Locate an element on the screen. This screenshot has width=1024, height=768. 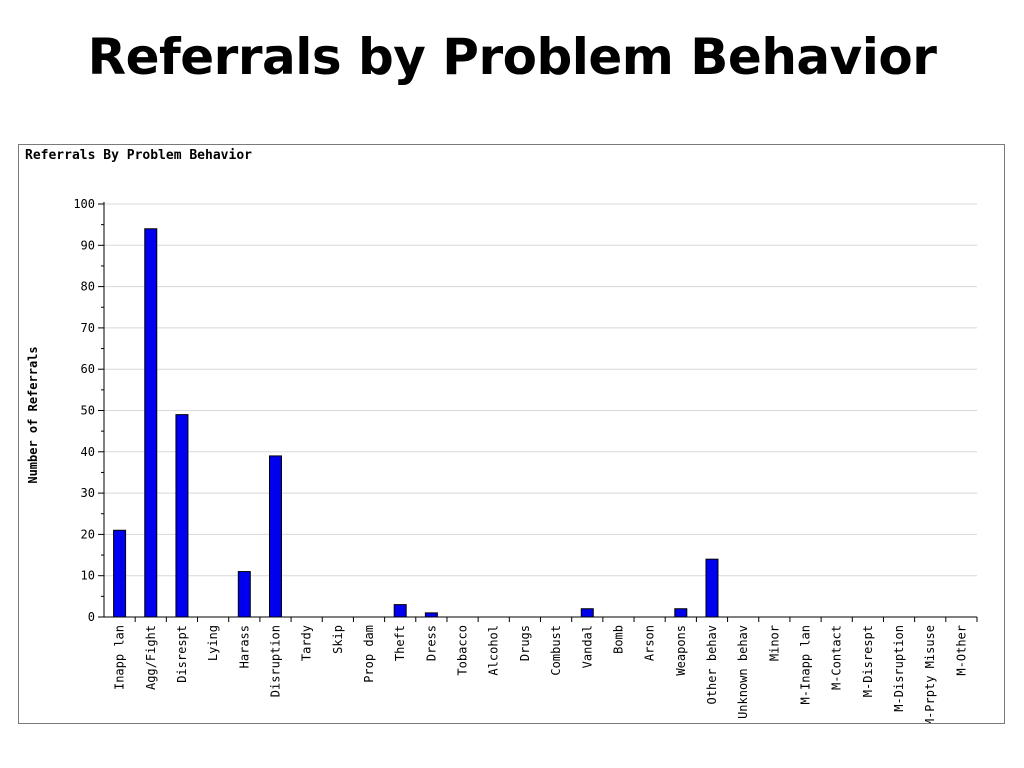
x-tick-label: Unknown behav is located at coordinates (743, 672).